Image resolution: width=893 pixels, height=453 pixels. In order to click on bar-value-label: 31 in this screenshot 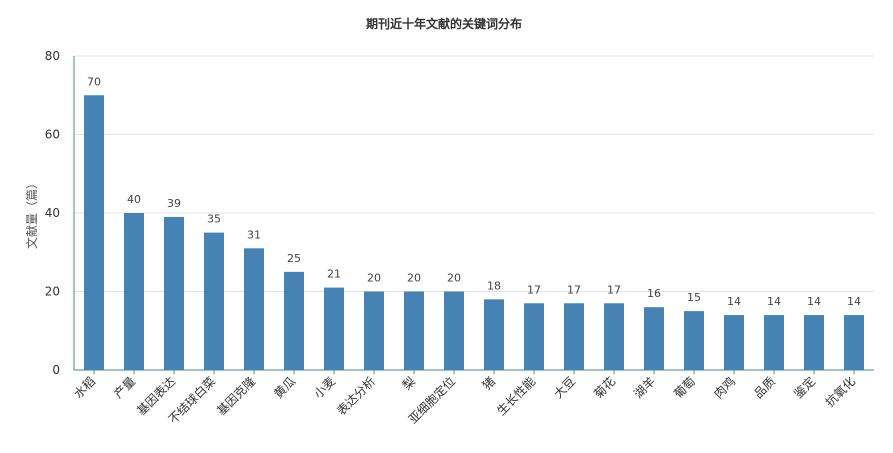, I will do `click(254, 234)`.